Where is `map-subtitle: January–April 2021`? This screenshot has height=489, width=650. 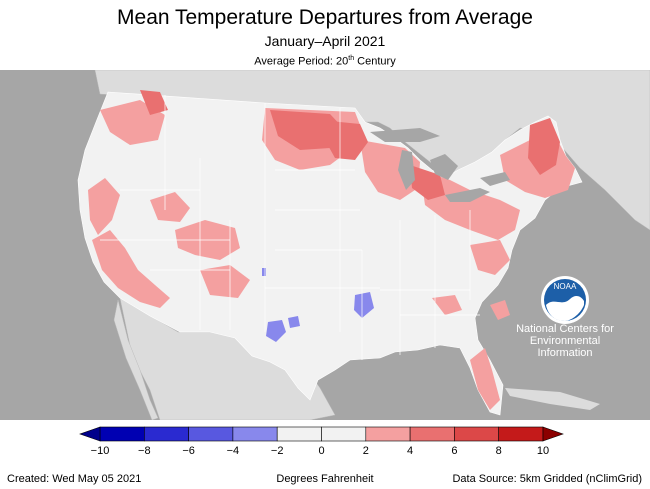
map-subtitle: January–April 2021 is located at coordinates (325, 41).